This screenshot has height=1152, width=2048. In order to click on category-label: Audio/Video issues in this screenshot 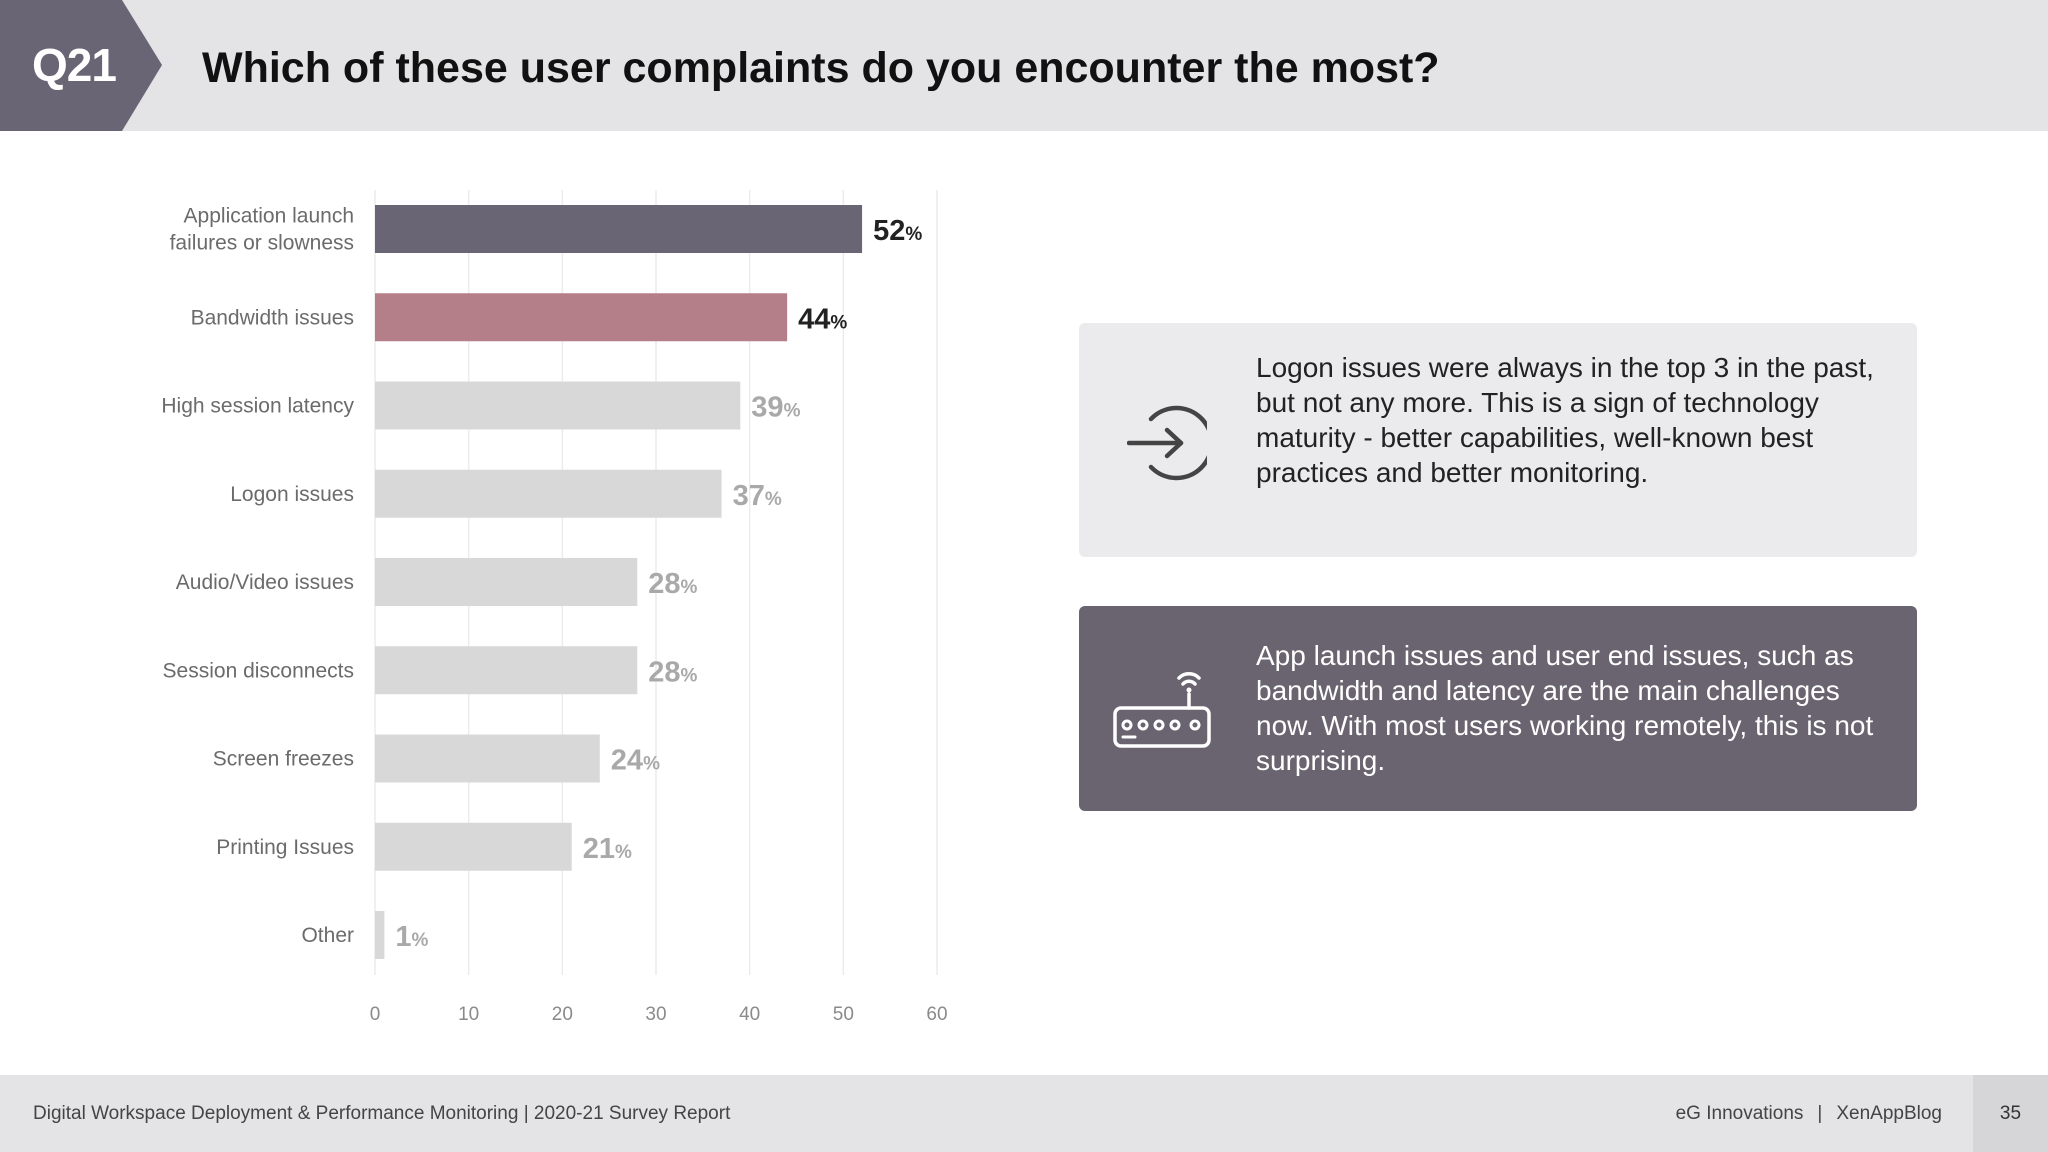, I will do `click(265, 582)`.